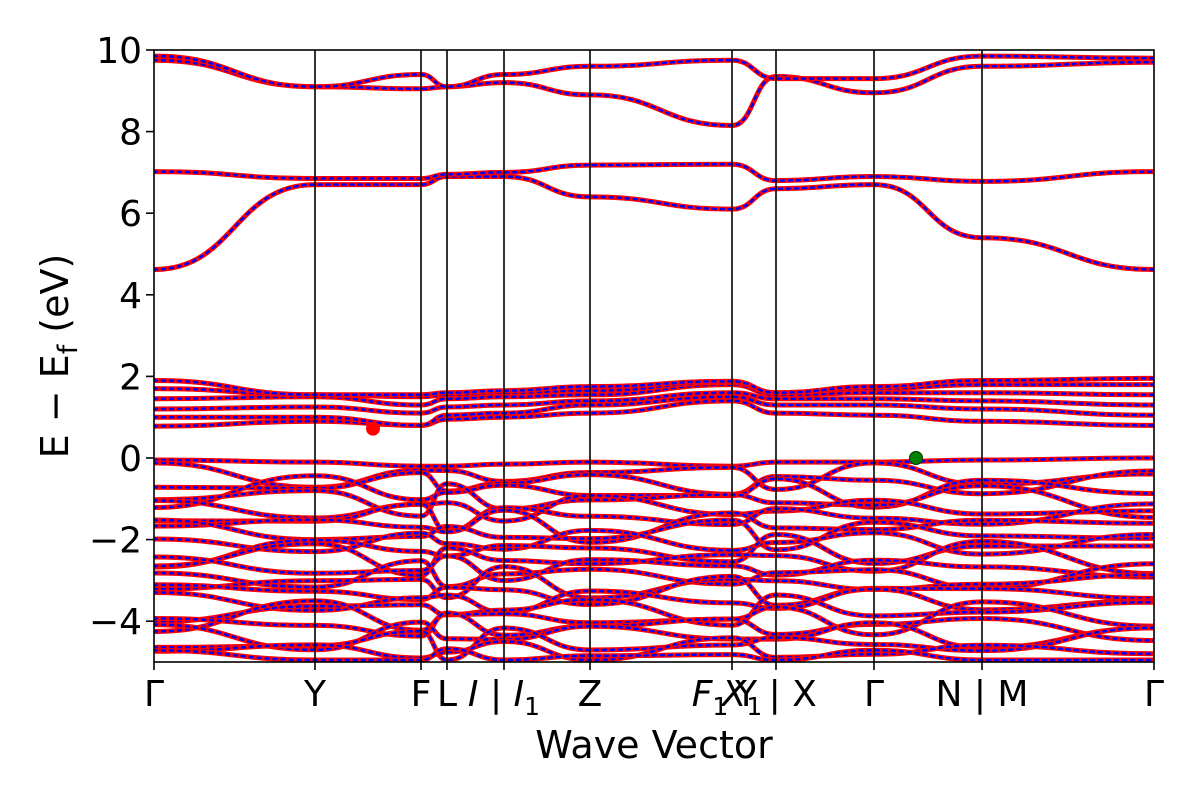 The width and height of the screenshot is (1200, 800). What do you see at coordinates (115, 622) in the screenshot?
I see `y-tick-label: −4` at bounding box center [115, 622].